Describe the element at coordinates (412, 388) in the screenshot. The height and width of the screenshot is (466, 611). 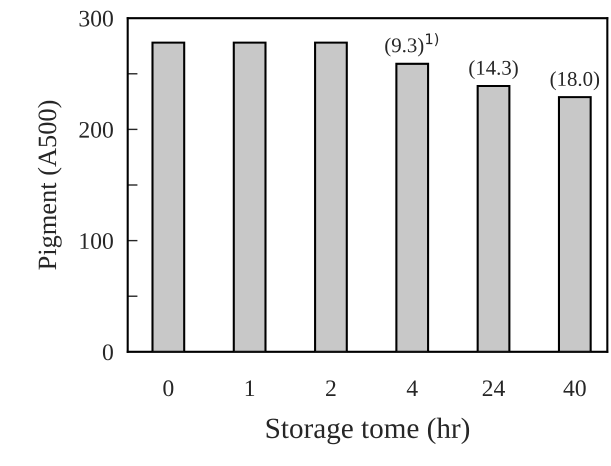
I see `x-tick-label: 4` at that location.